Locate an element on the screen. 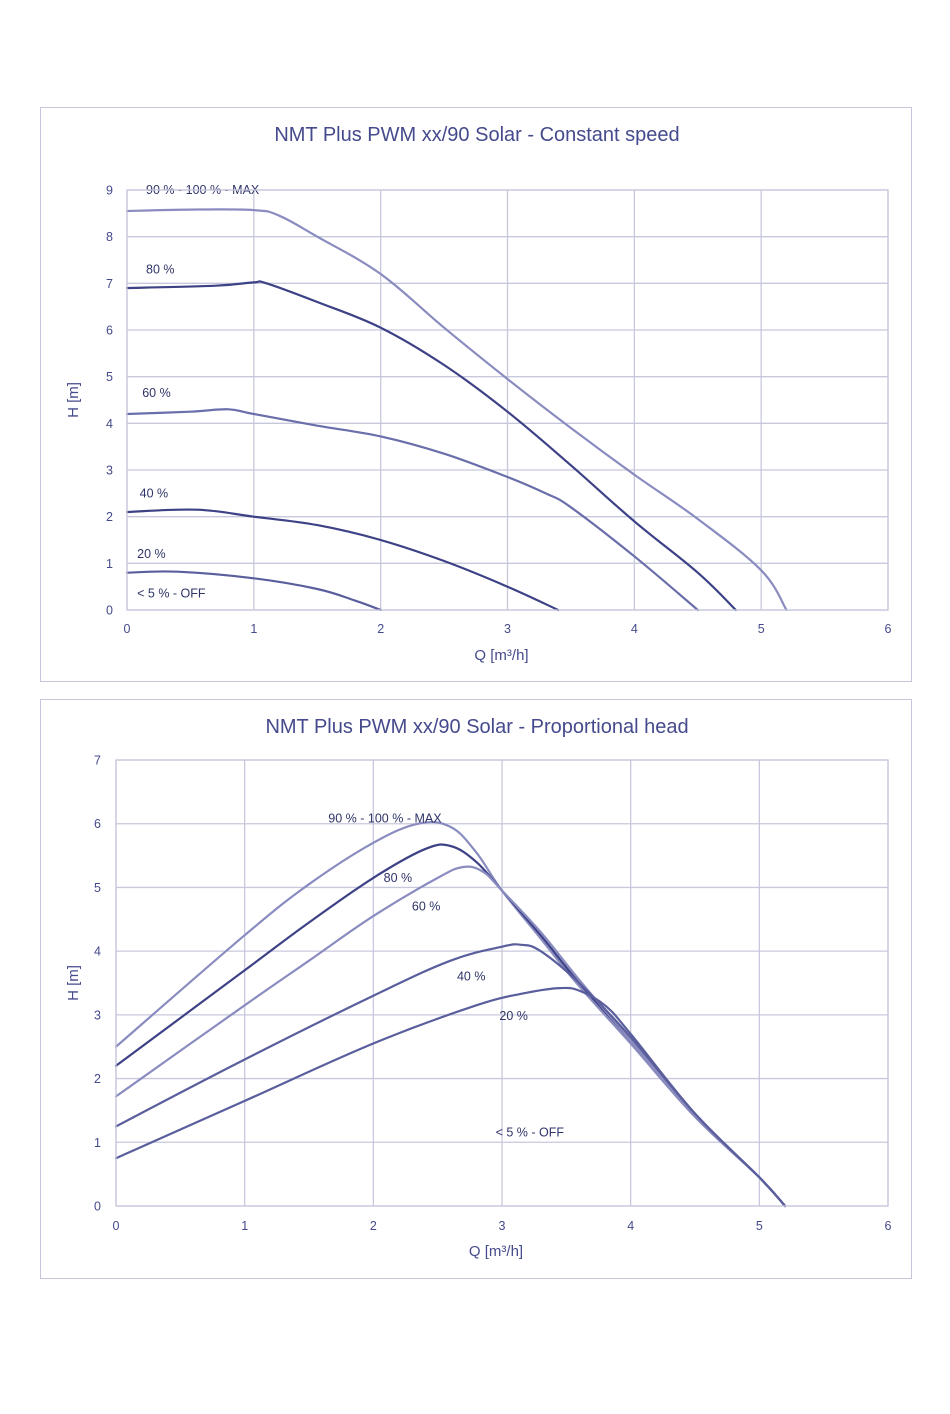 Image resolution: width=950 pixels, height=1414 pixels. y-tick-label: 8 is located at coordinates (109, 237).